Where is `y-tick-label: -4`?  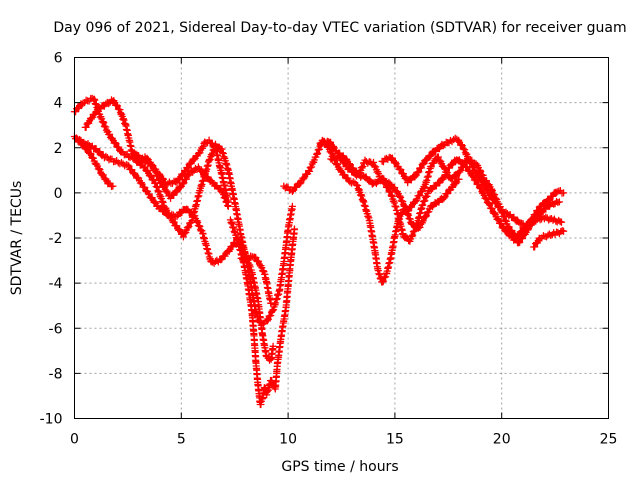 y-tick-label: -4 is located at coordinates (56, 284).